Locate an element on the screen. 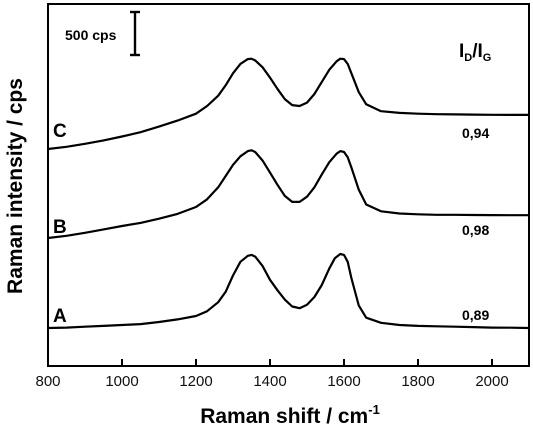  x-tick-label: 1600 is located at coordinates (343, 381).